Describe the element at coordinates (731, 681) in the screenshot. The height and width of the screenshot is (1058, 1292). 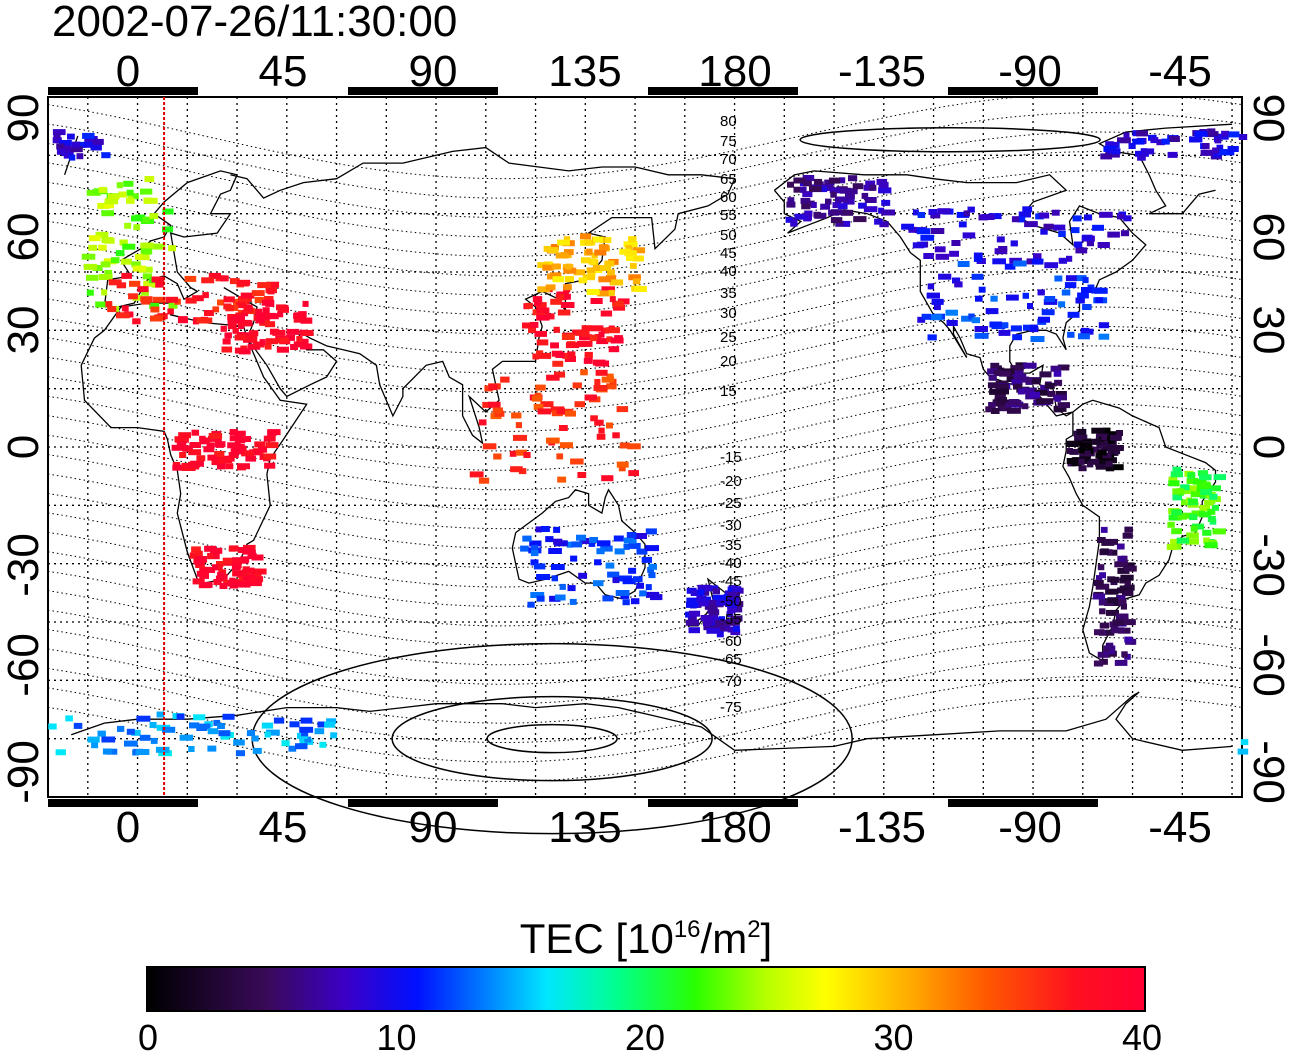
I see `contour-label: -70` at that location.